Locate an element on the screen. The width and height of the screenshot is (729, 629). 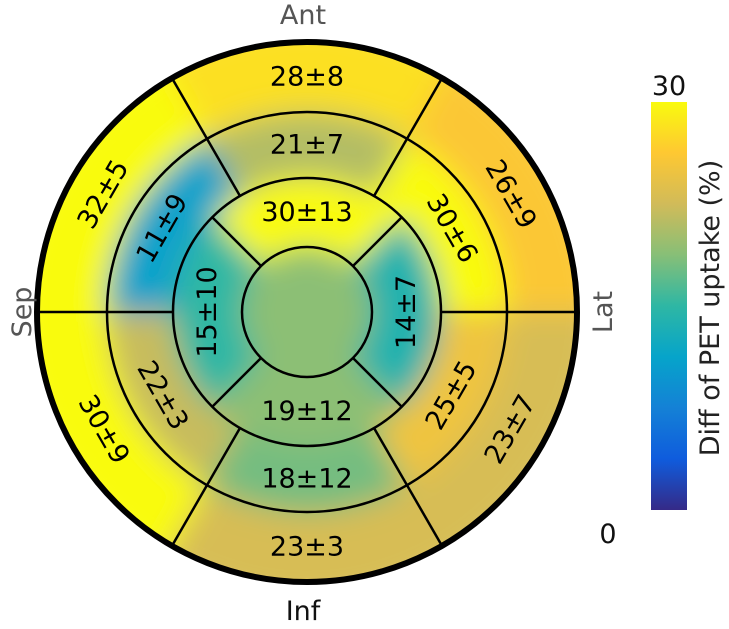
segment-label-4: 23±3 is located at coordinates (307, 547).